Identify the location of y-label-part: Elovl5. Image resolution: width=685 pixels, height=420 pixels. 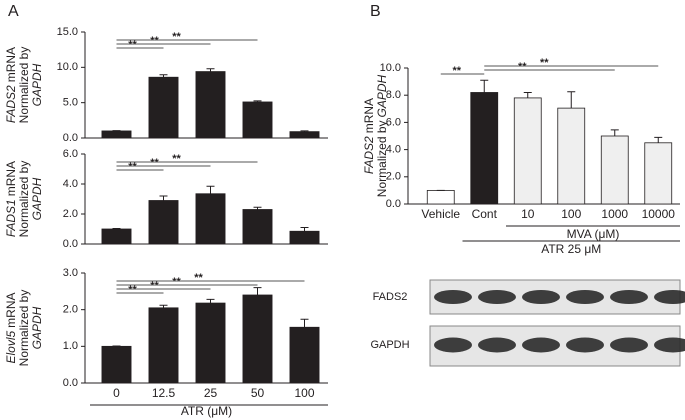
(11, 347).